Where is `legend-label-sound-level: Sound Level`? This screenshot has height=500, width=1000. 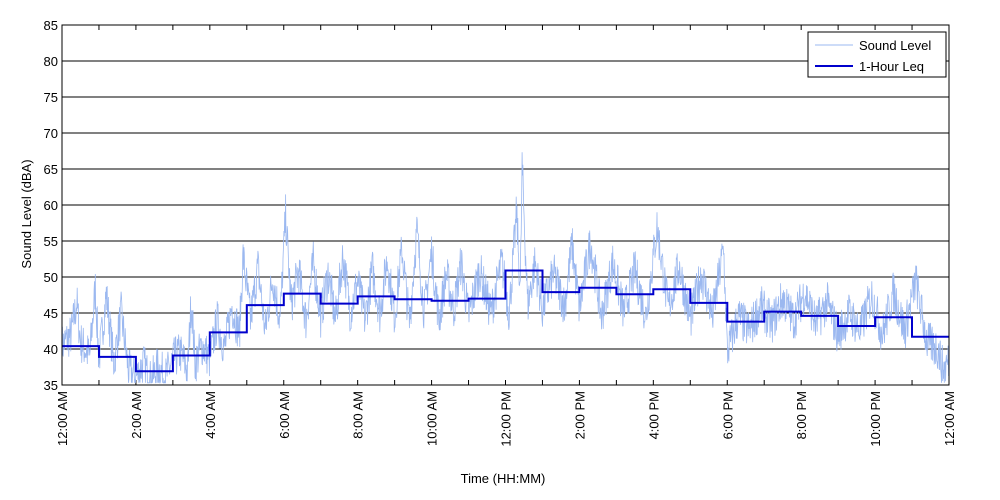 legend-label-sound-level: Sound Level is located at coordinates (895, 45).